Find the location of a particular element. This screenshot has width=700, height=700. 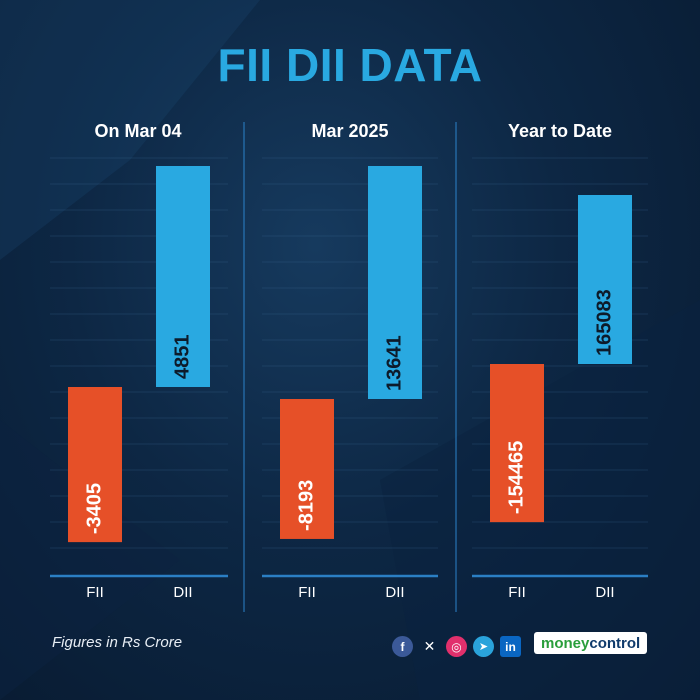

x-icon: ✕ is located at coordinates (429, 646).